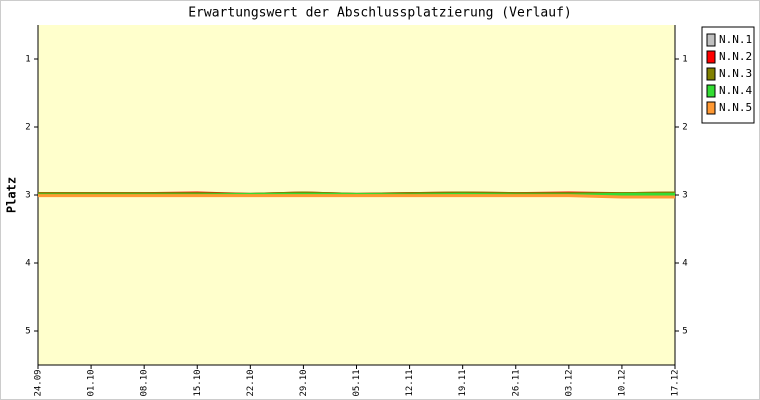  Describe the element at coordinates (684, 196) in the screenshot. I see `y2-tick-label: 3` at that location.